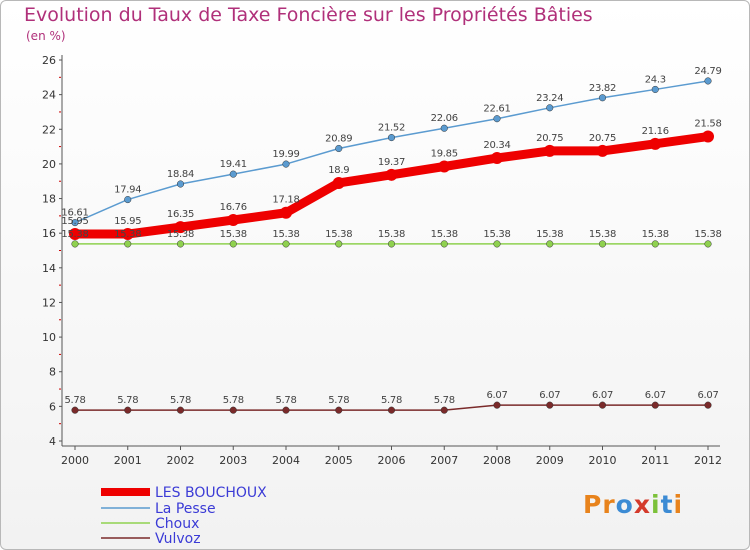  What do you see at coordinates (550, 460) in the screenshot?
I see `x-tick-label: 2009` at bounding box center [550, 460].